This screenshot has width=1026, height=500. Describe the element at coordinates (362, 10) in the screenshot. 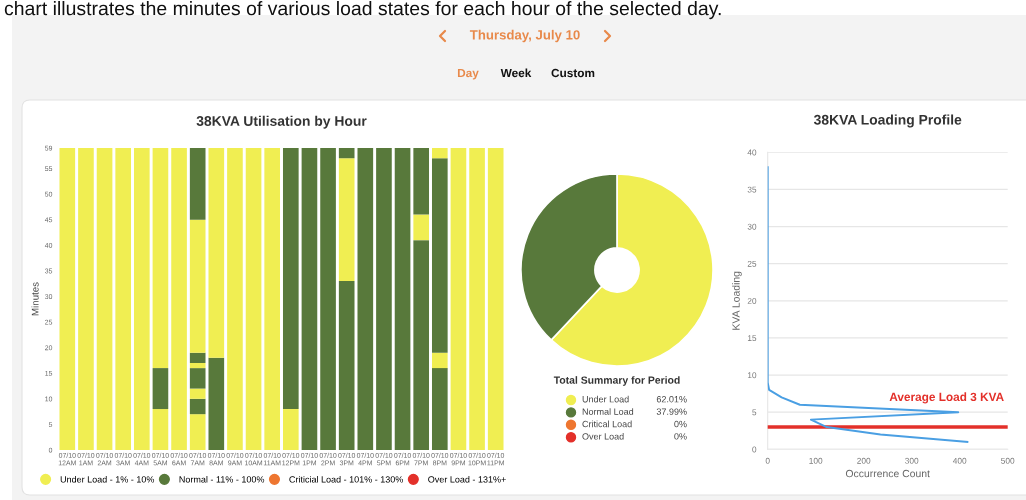

I see `text: chart illustrates the minutes of various load states for each hour of the selected day.` at that location.